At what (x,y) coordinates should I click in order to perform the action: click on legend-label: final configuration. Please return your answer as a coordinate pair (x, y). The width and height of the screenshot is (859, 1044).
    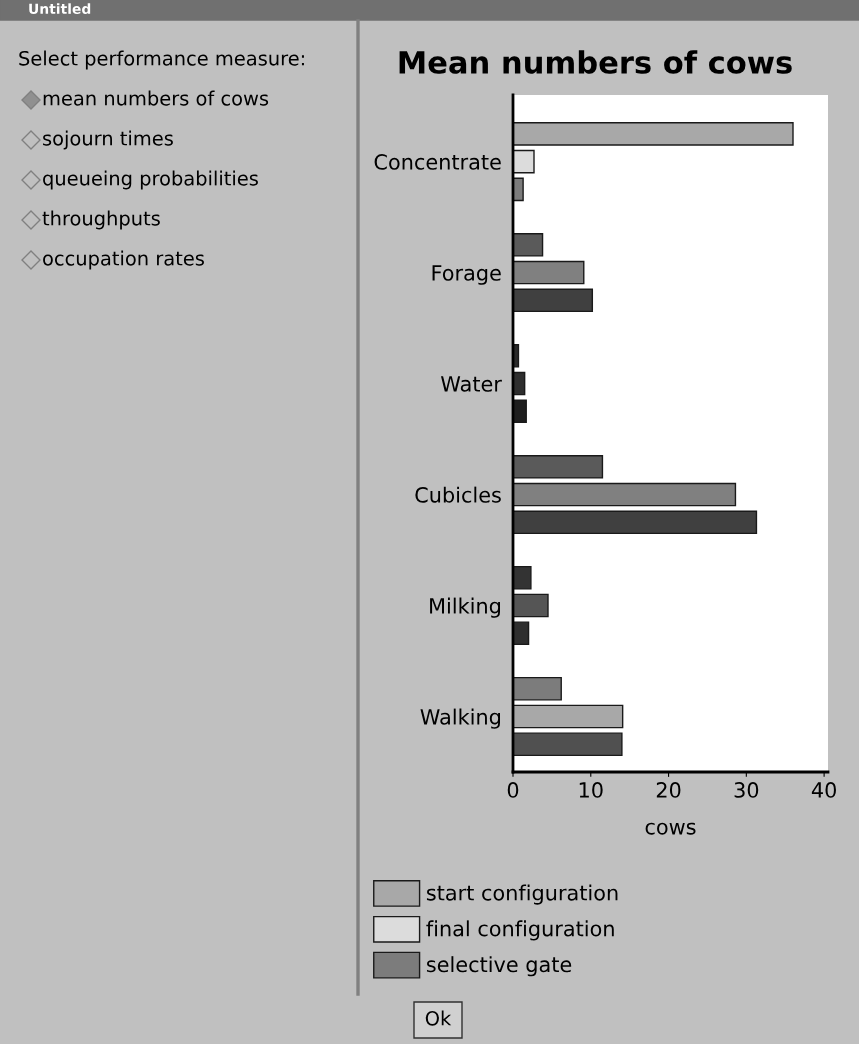
    Looking at the image, I should click on (520, 930).